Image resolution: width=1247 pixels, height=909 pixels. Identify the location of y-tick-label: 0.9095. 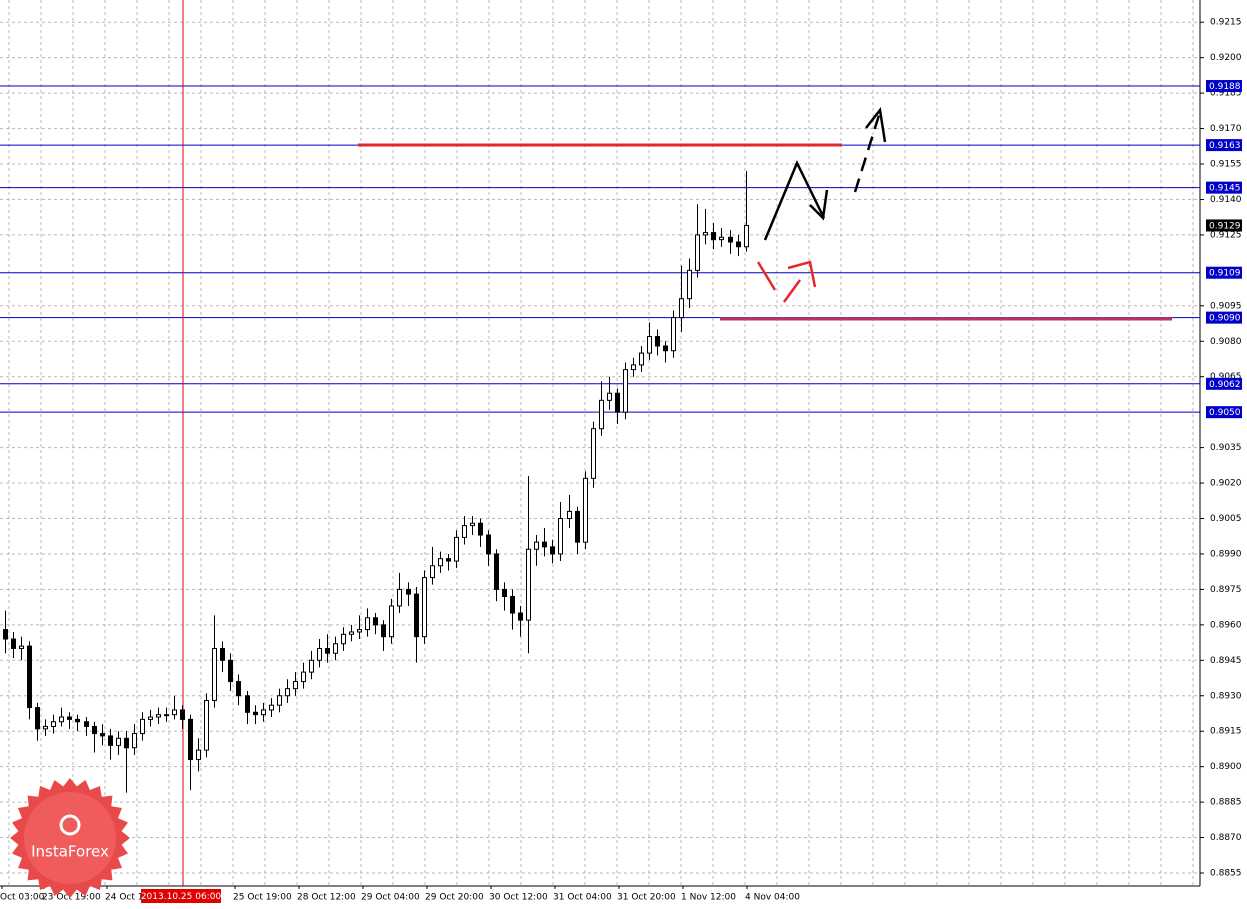
(1226, 306).